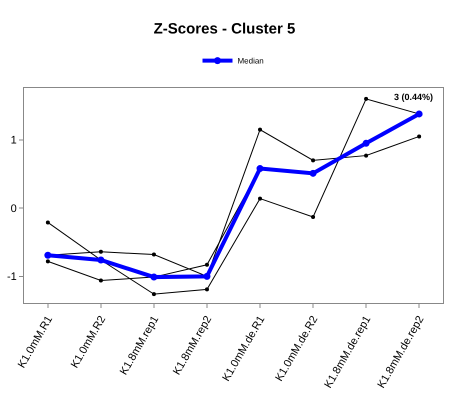  Describe the element at coordinates (13, 208) in the screenshot. I see `y-tick-label: 0` at that location.